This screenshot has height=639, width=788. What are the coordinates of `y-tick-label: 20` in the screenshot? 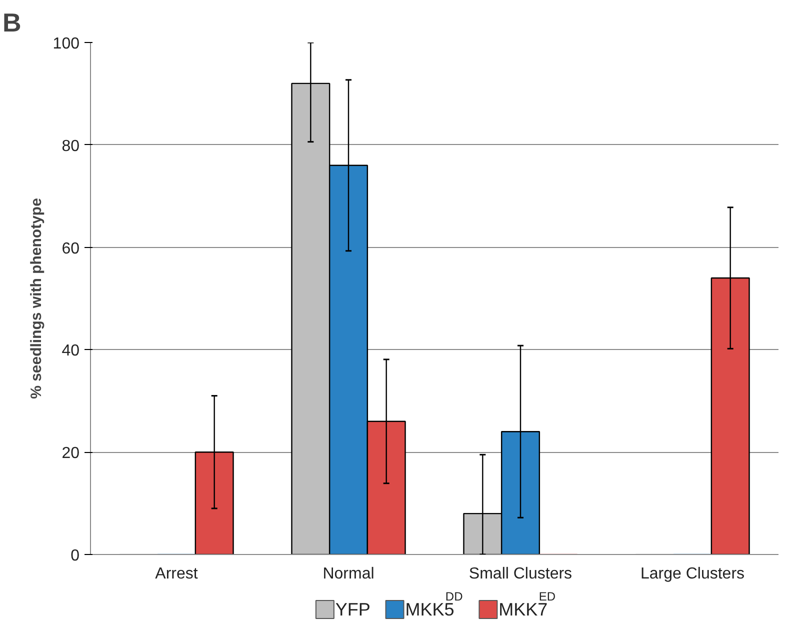 It's located at (71, 453).